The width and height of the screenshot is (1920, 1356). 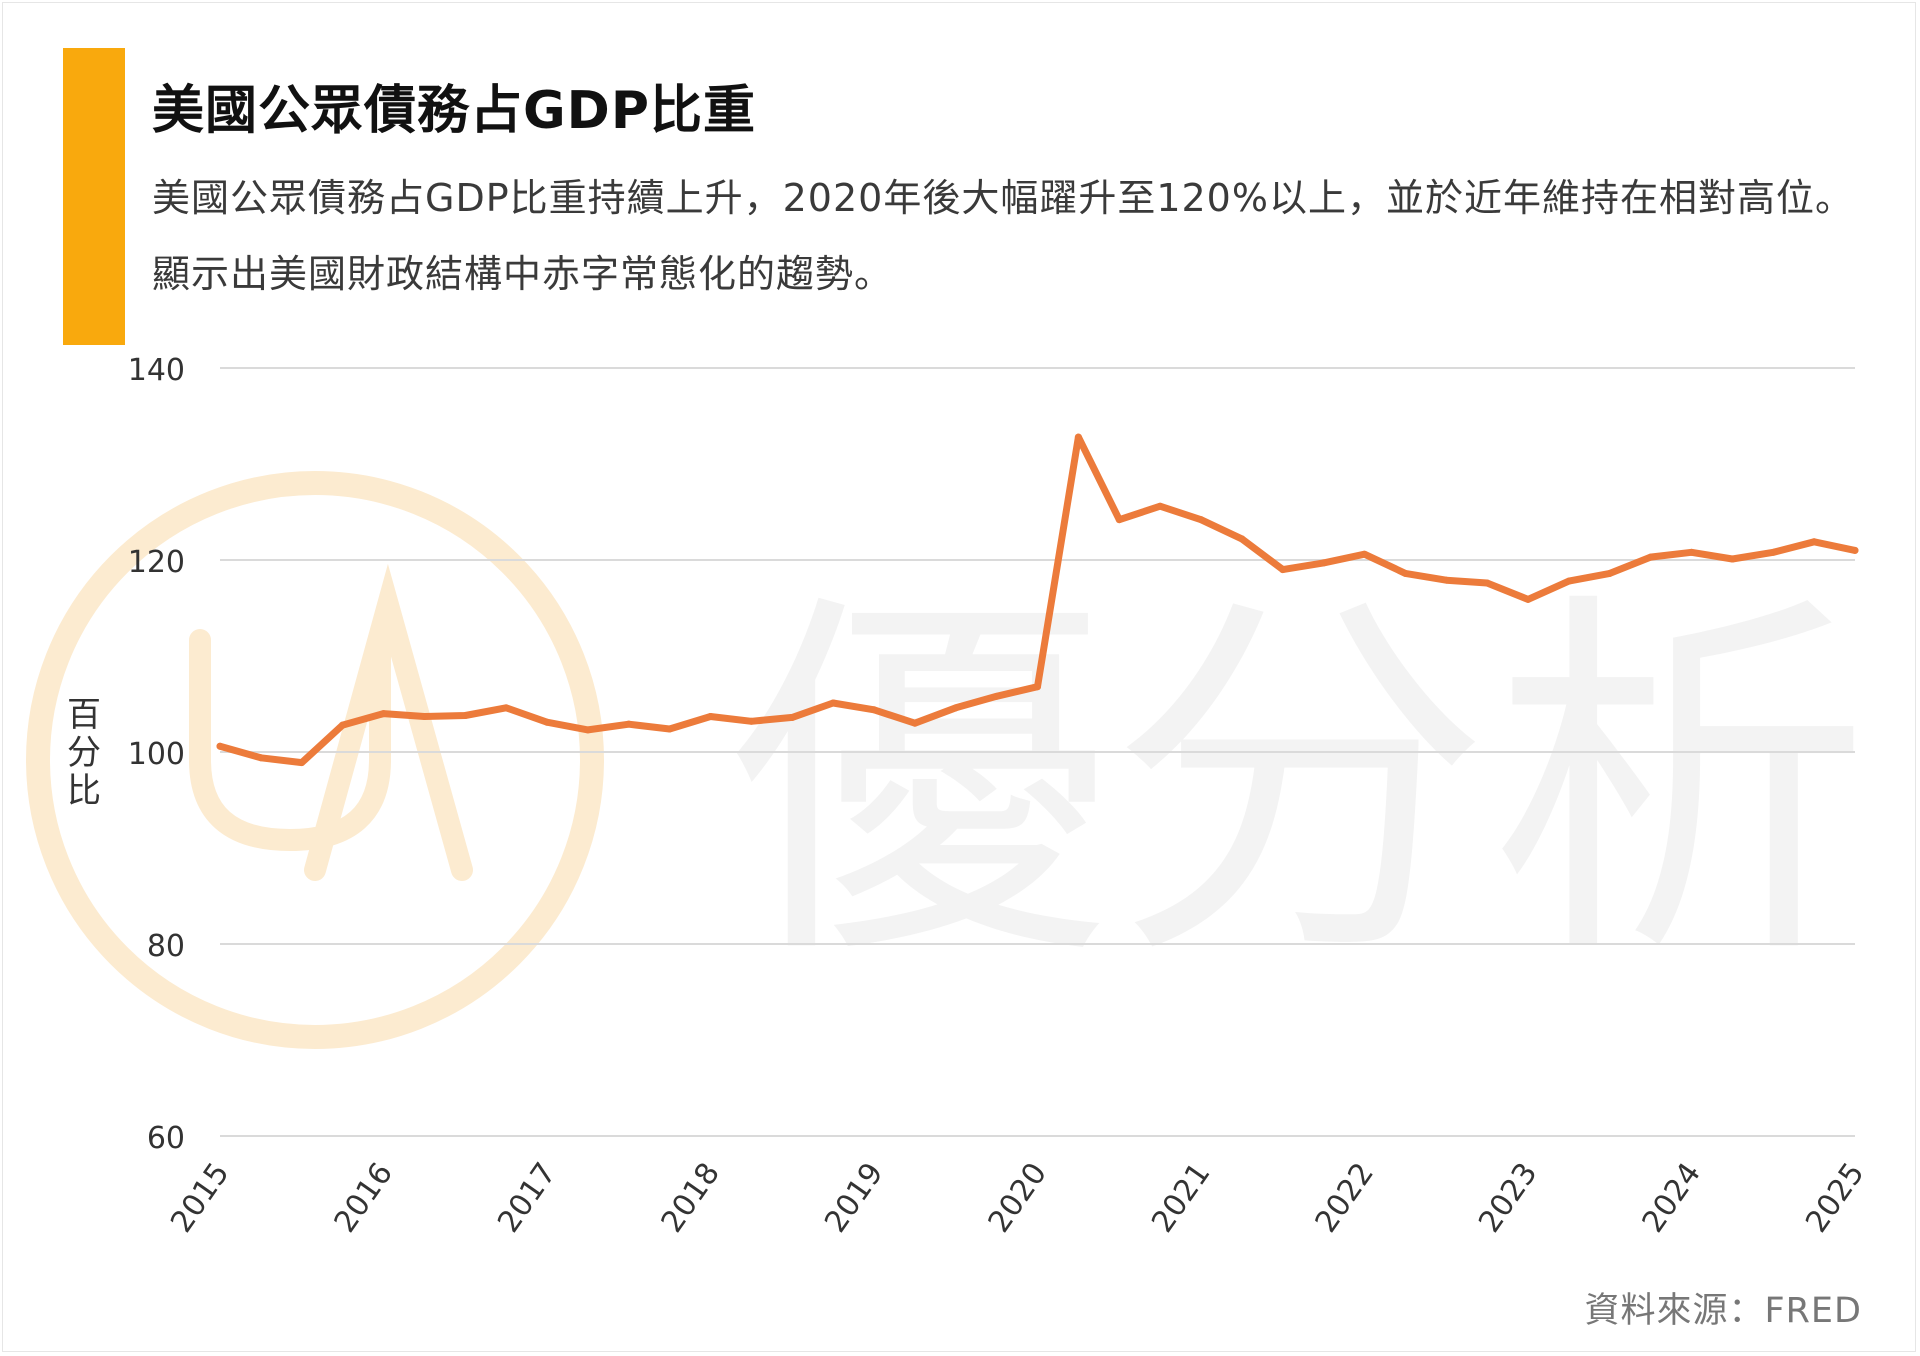 I want to click on source-note: 資料來源：FRED, so click(x=1723, y=1311).